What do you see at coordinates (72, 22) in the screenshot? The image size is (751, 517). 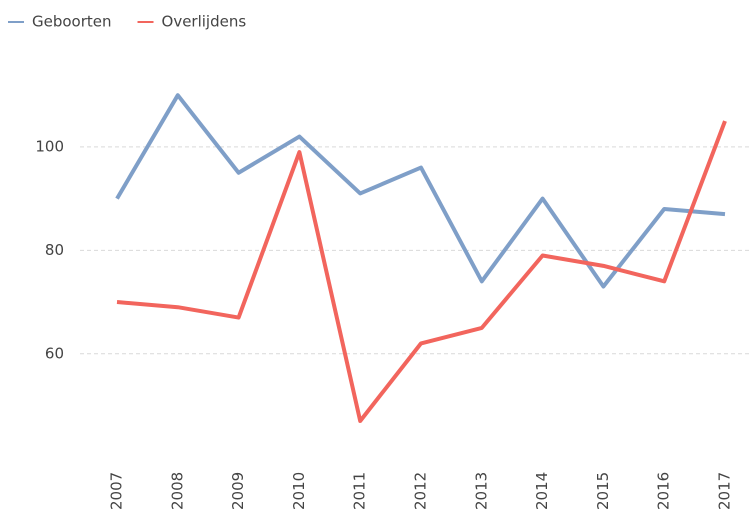 I see `legend-label: Geboorten` at bounding box center [72, 22].